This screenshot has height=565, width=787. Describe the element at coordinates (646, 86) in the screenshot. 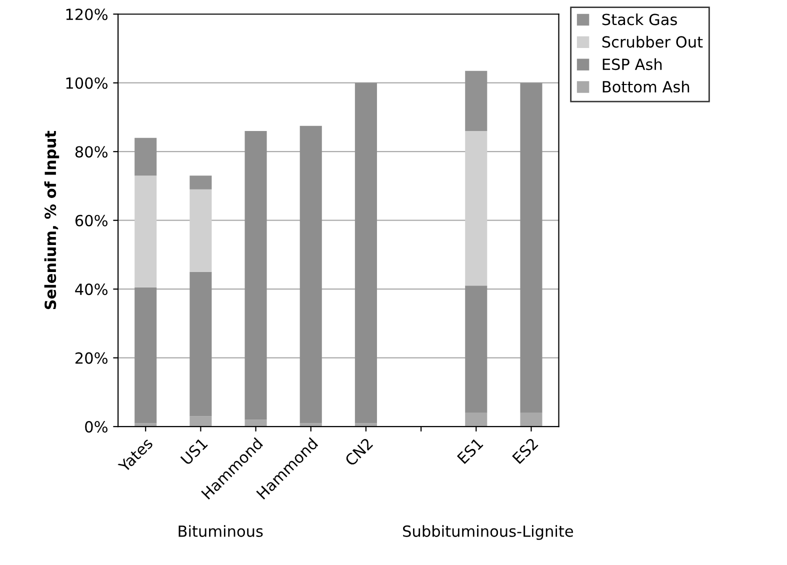

I see `legend-label: Bottom Ash` at that location.